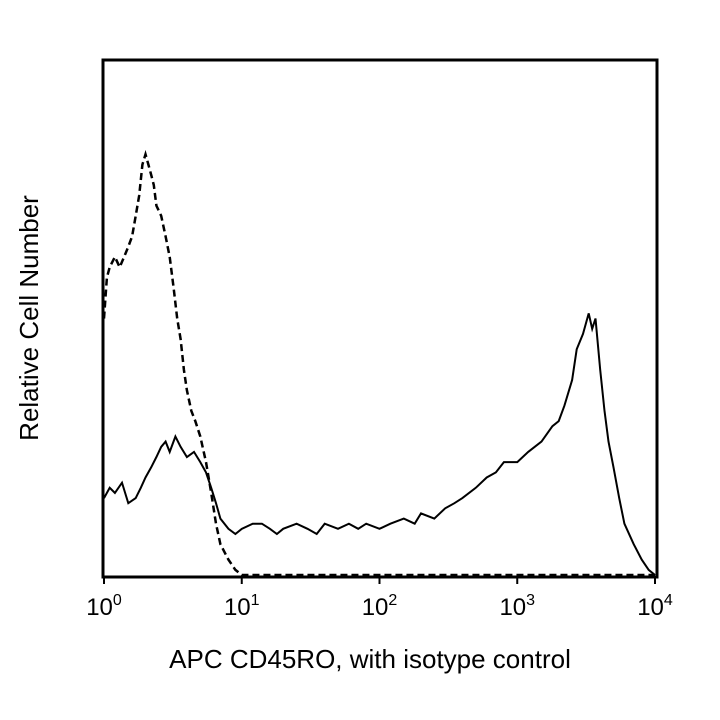 The width and height of the screenshot is (720, 720). What do you see at coordinates (242, 606) in the screenshot?
I see `x-tick-label: 10¹` at bounding box center [242, 606].